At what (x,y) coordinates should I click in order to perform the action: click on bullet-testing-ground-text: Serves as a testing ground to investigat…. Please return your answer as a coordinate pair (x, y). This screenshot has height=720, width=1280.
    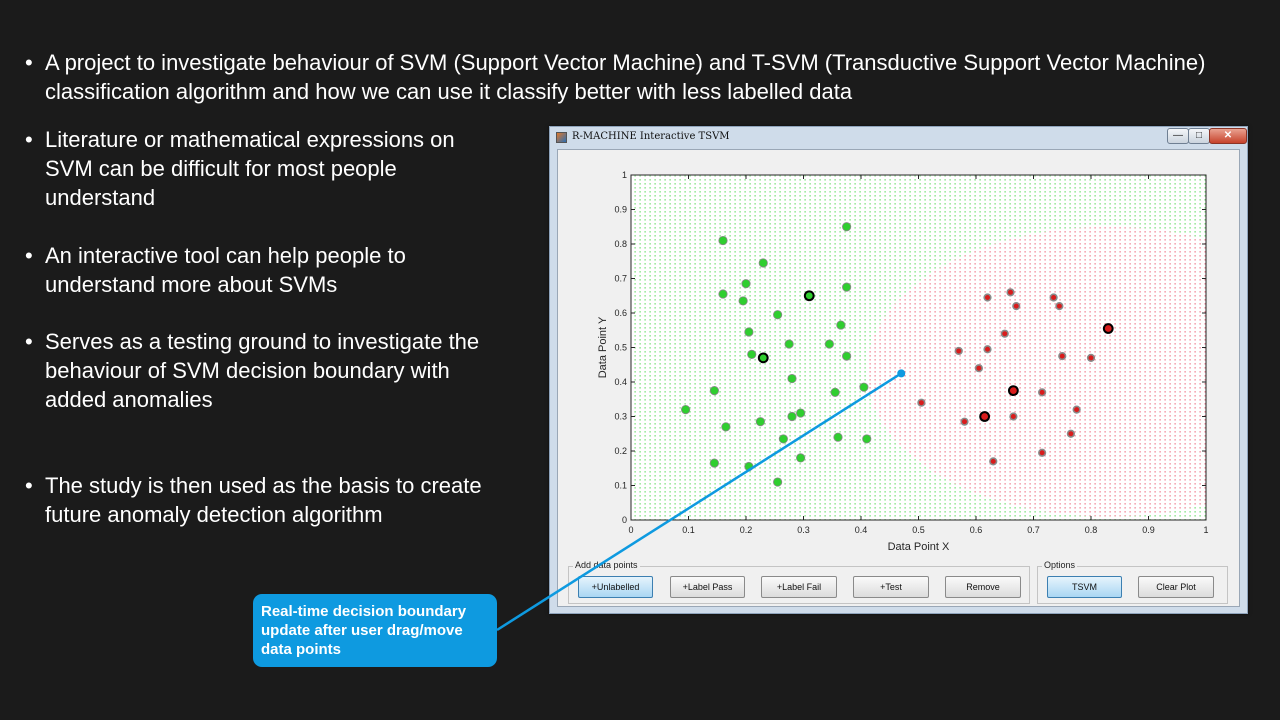
    Looking at the image, I should click on (262, 370).